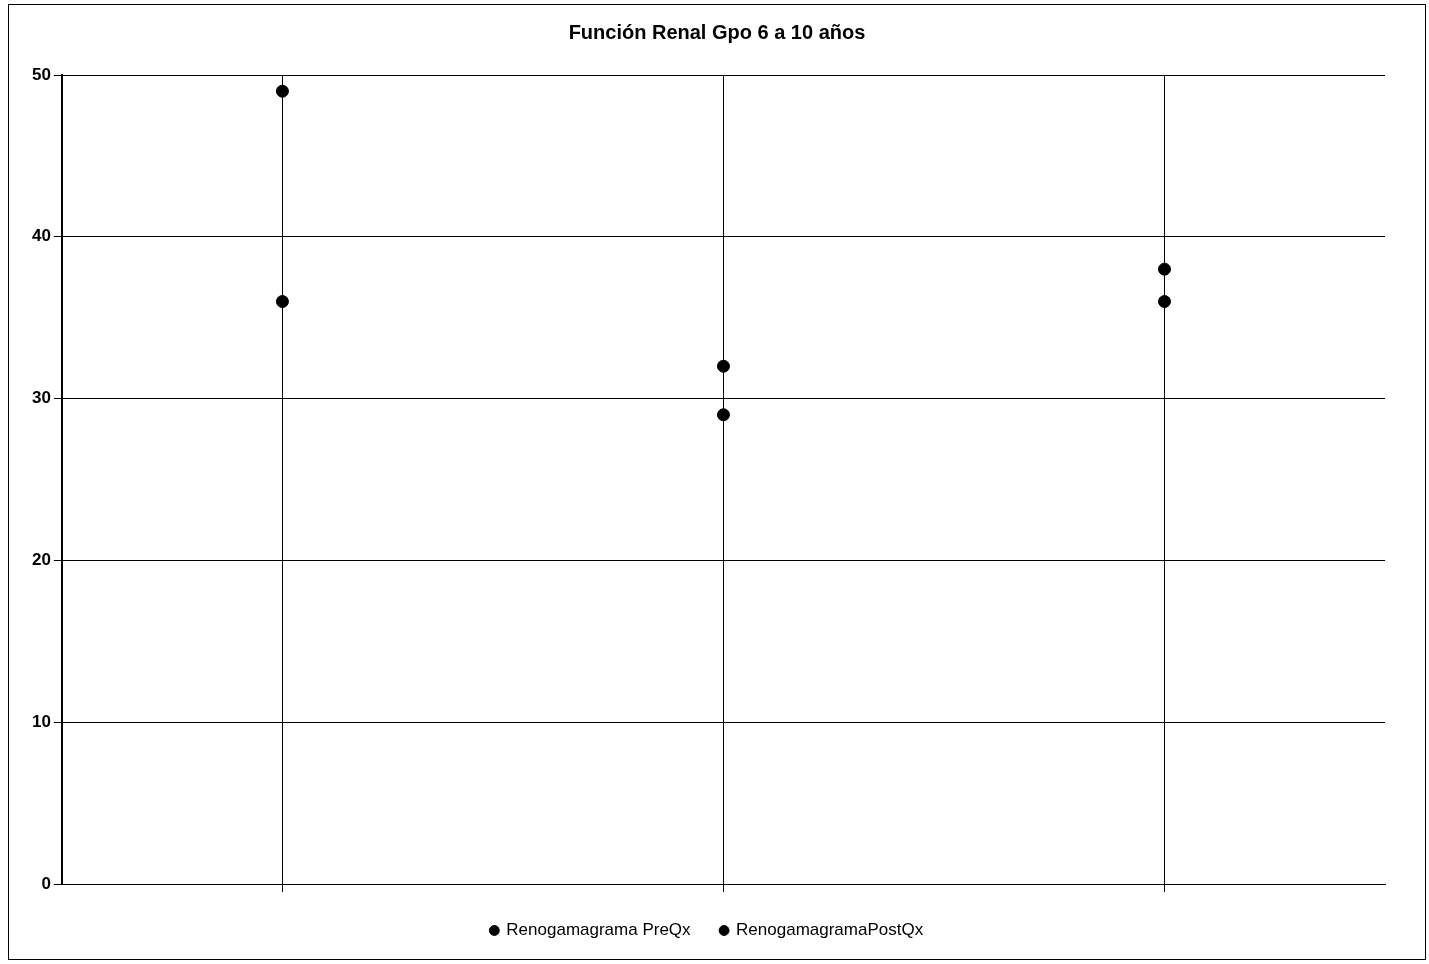 This screenshot has height=964, width=1429. I want to click on y-tick-label: 0, so click(46, 883).